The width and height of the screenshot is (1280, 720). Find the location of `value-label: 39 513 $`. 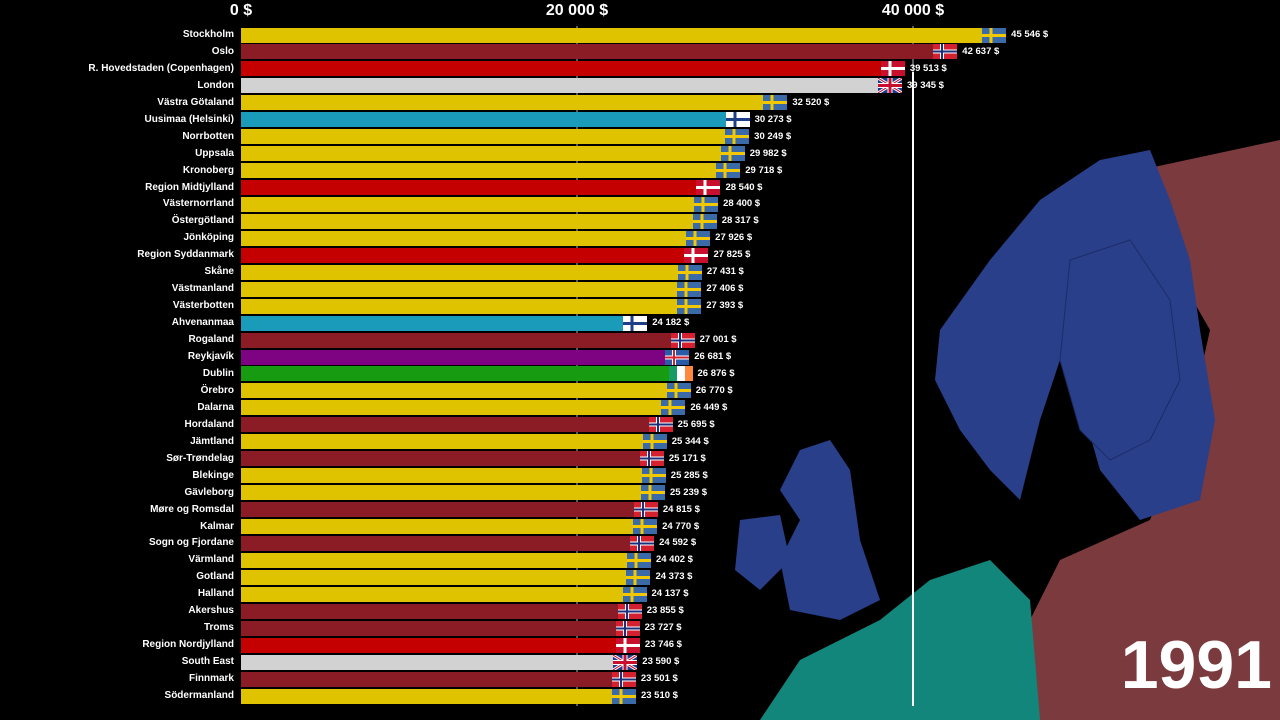

value-label: 39 513 $ is located at coordinates (928, 68).